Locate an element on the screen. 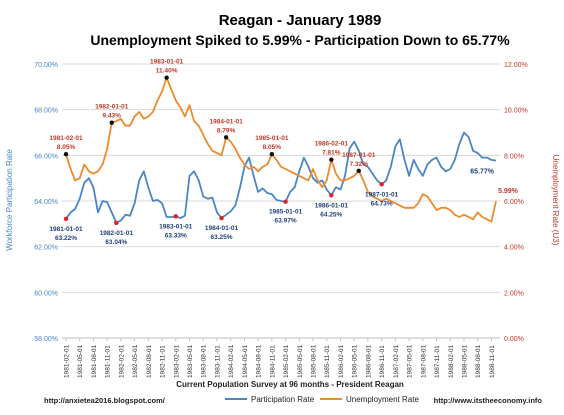  y-tick-label-right: 2.00% is located at coordinates (514, 293).